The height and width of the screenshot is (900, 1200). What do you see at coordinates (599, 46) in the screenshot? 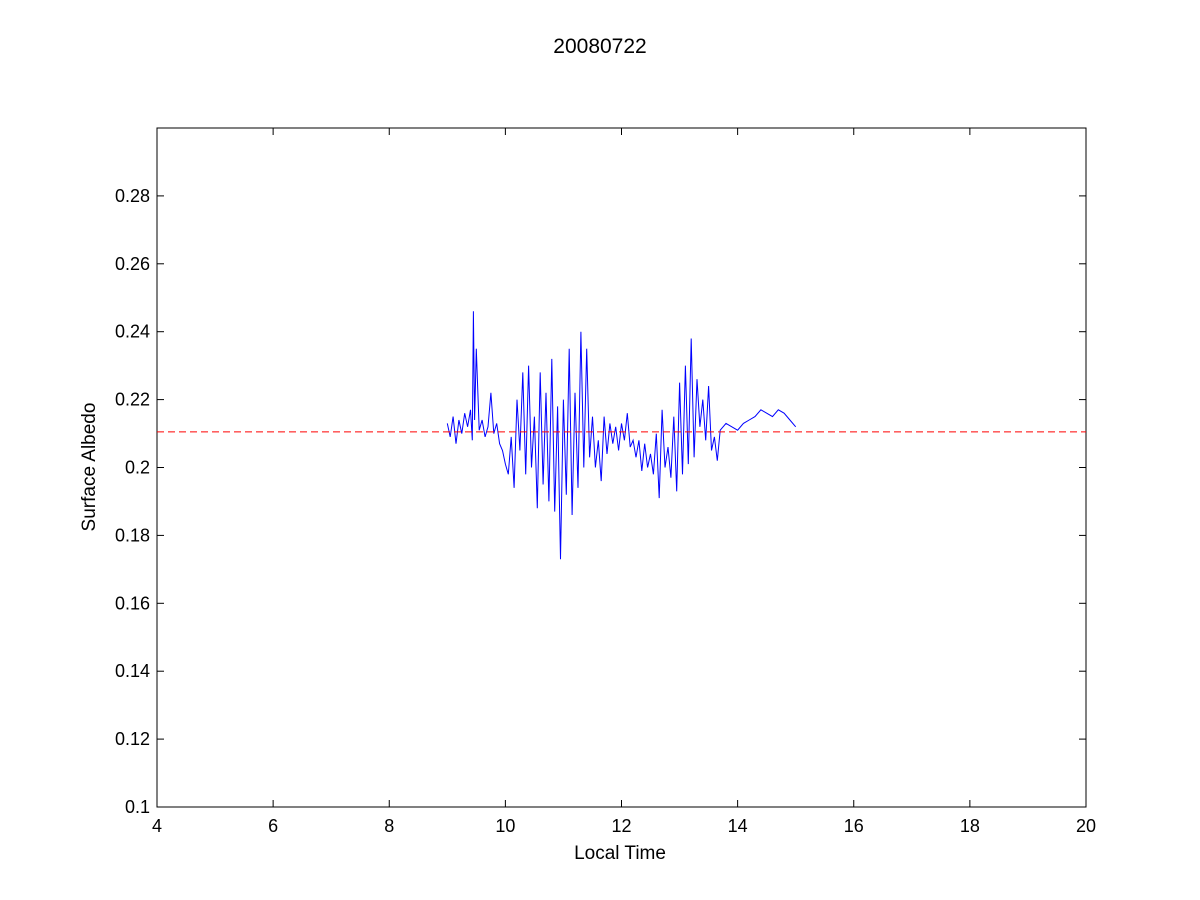
I see `chart-title: 20080722` at bounding box center [599, 46].